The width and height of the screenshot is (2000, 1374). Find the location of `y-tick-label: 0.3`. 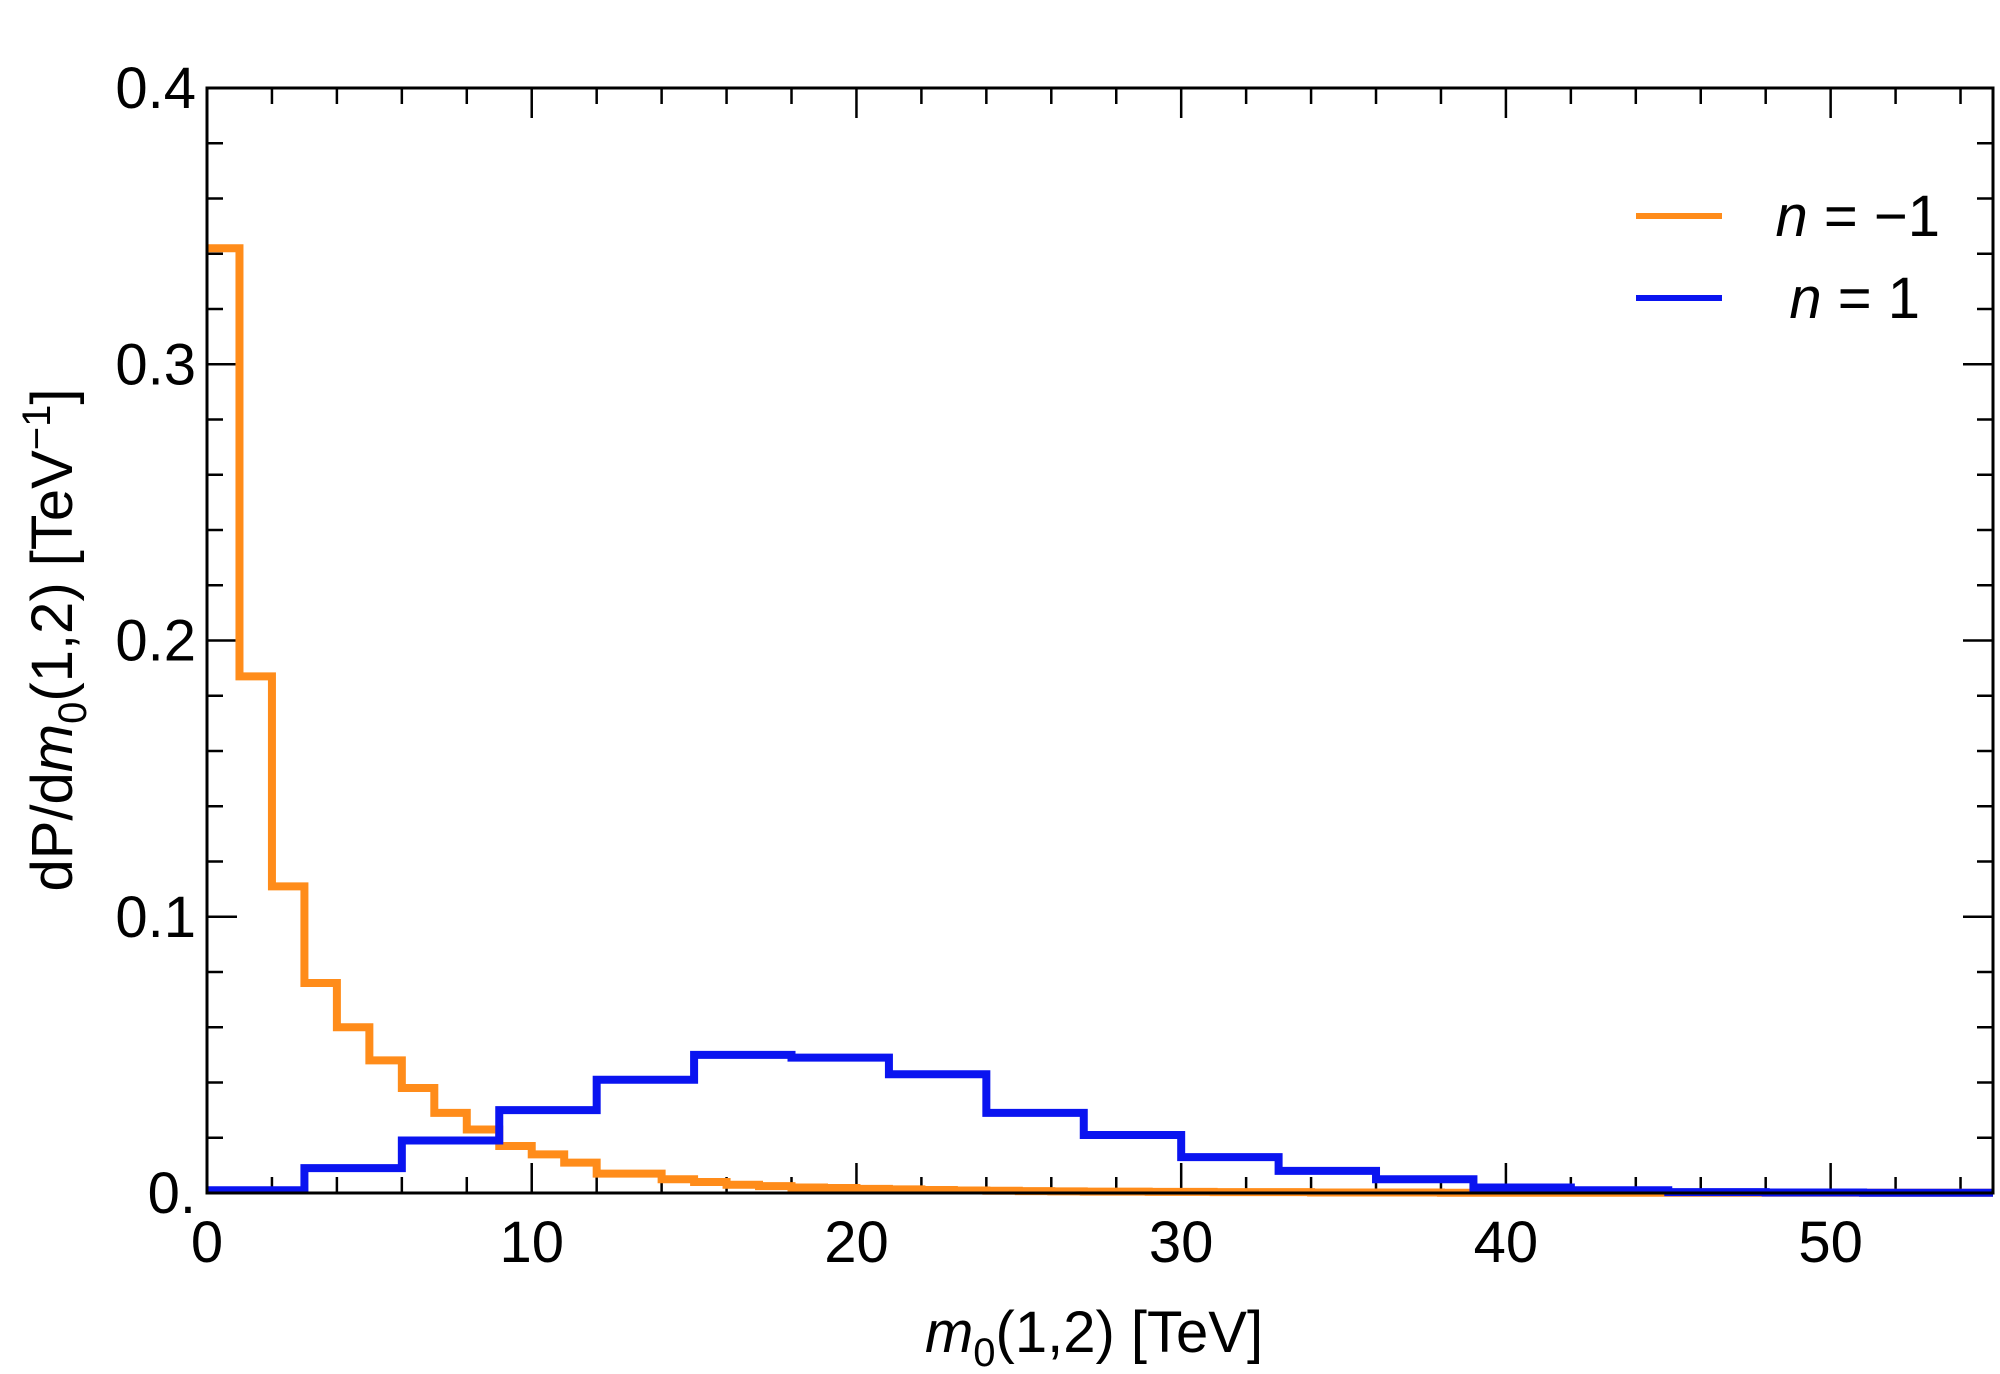

y-tick-label: 0.3 is located at coordinates (155, 364).